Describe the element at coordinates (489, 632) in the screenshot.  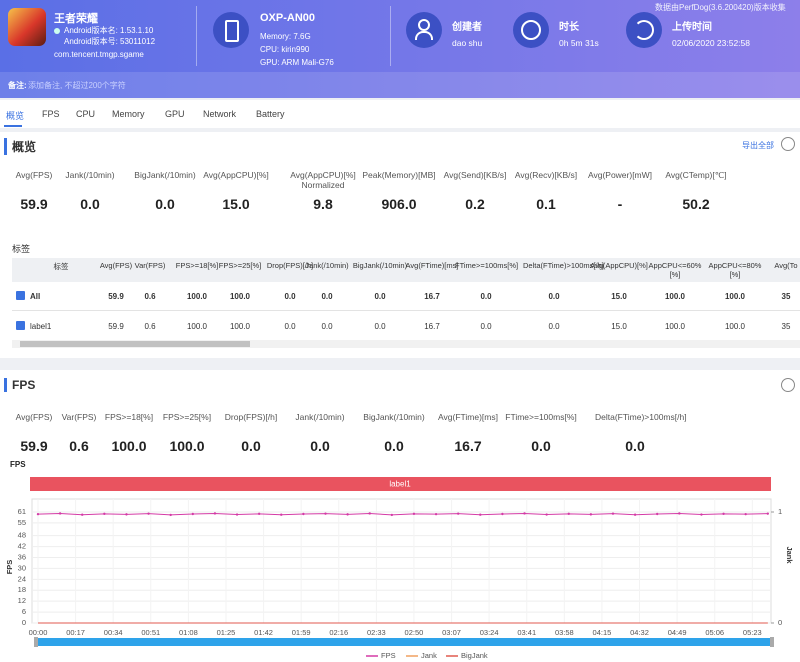
I see `x-tick-label: 03:24` at that location.